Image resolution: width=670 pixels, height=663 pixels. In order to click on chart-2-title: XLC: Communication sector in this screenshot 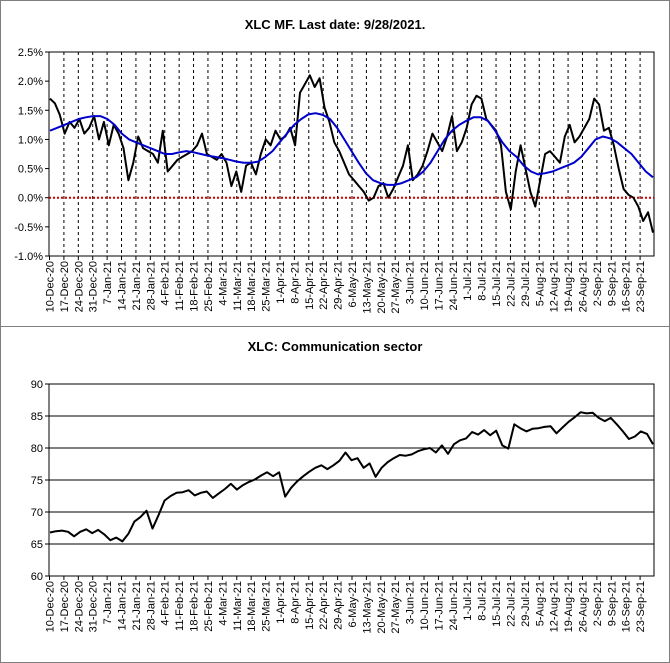, I will do `click(335, 346)`.